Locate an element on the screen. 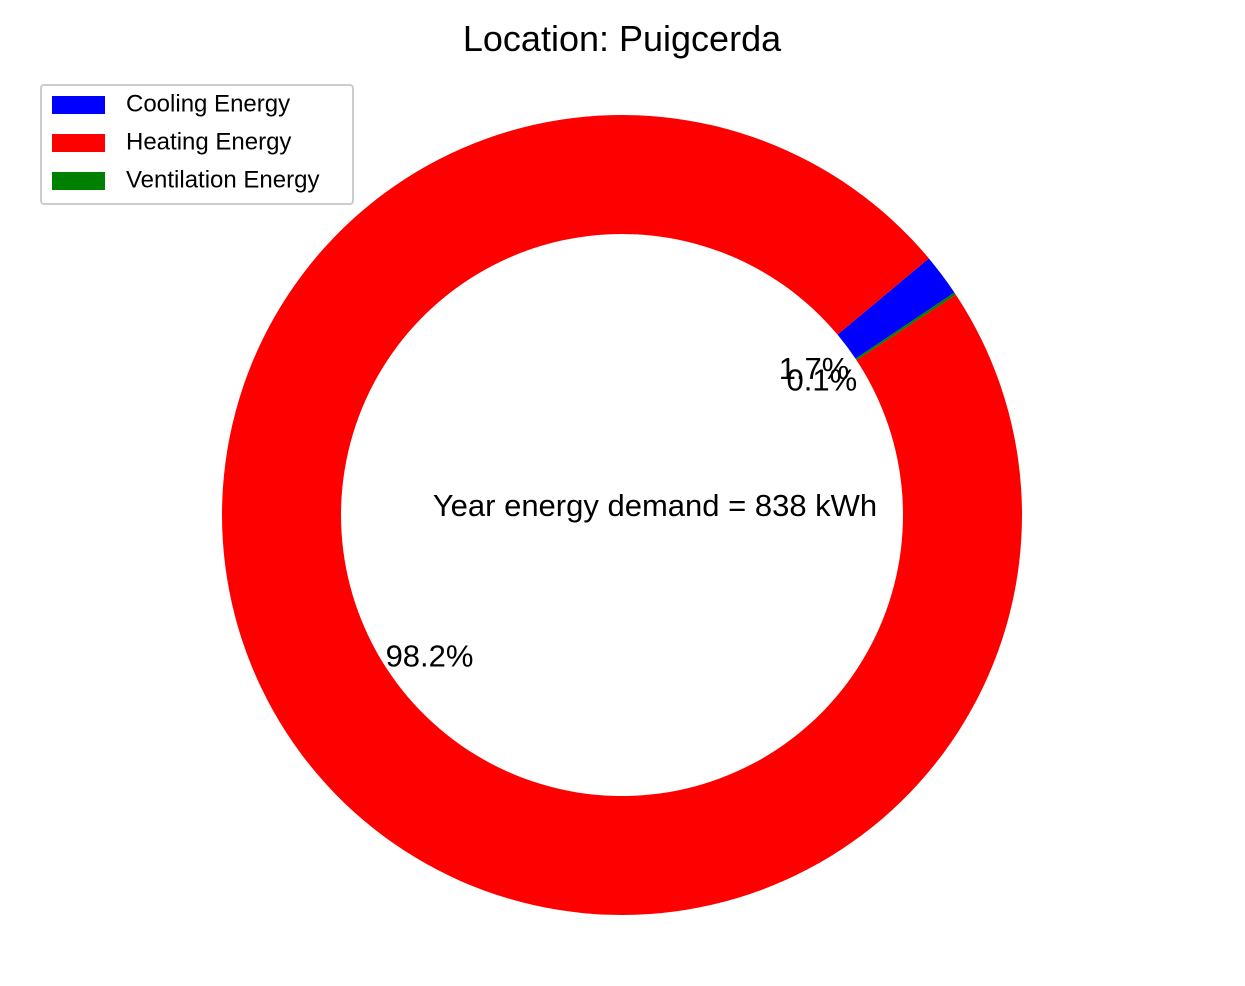  percent-label-ventilation-energy: 0.1% is located at coordinates (822, 379).